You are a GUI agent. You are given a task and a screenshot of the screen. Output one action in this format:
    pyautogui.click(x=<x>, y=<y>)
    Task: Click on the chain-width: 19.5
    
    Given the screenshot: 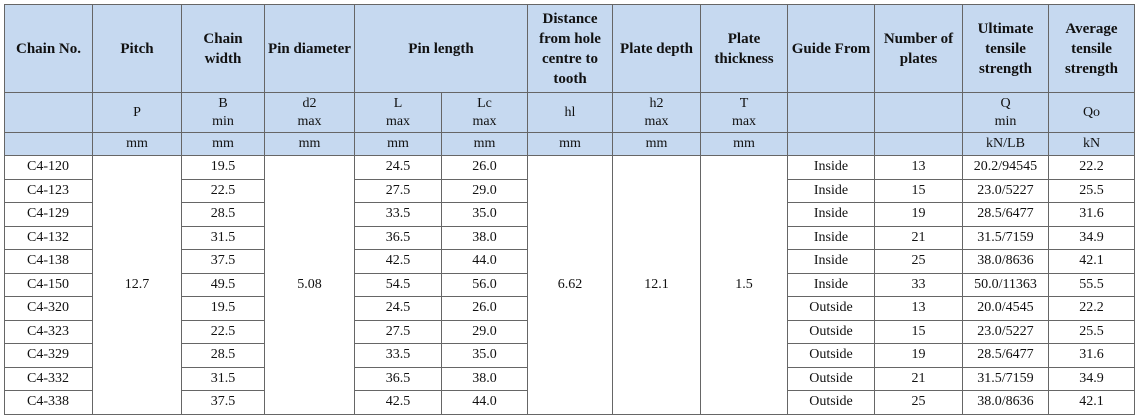 What is the action you would take?
    pyautogui.click(x=223, y=167)
    